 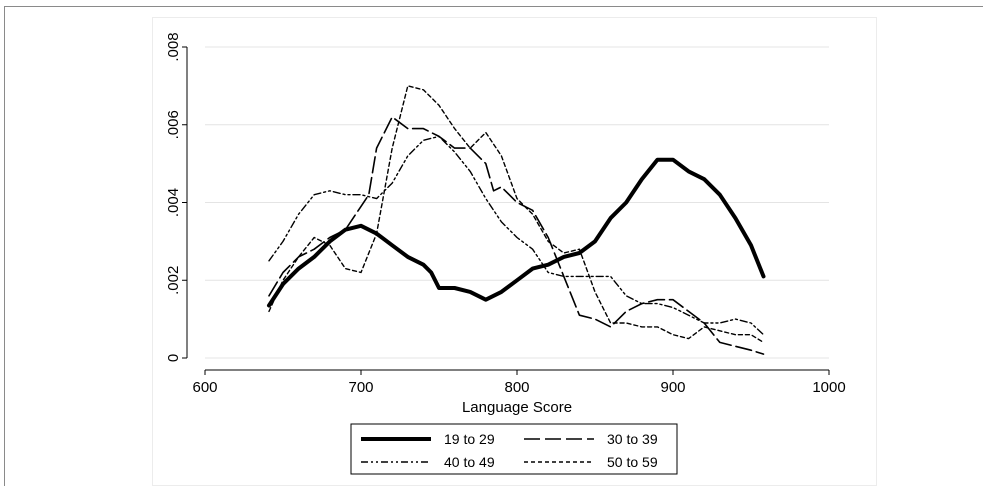 I want to click on y-tick-label-4: .008, so click(x=173, y=46).